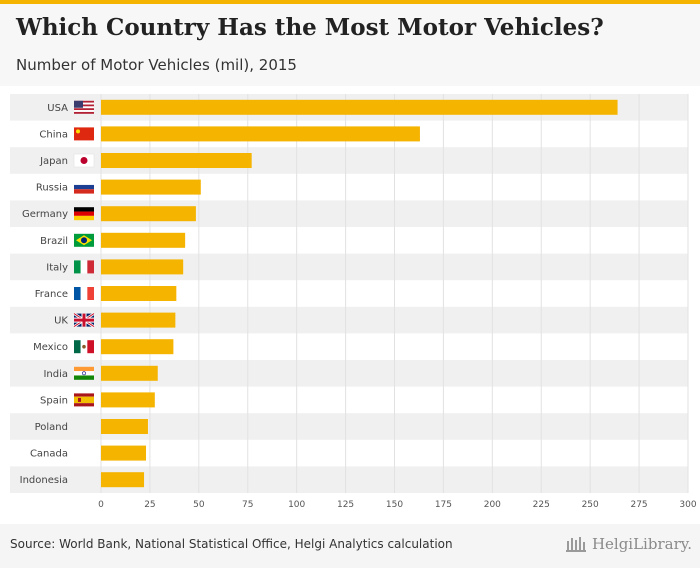 The image size is (700, 568). What do you see at coordinates (50, 347) in the screenshot?
I see `category-label: Mexico` at bounding box center [50, 347].